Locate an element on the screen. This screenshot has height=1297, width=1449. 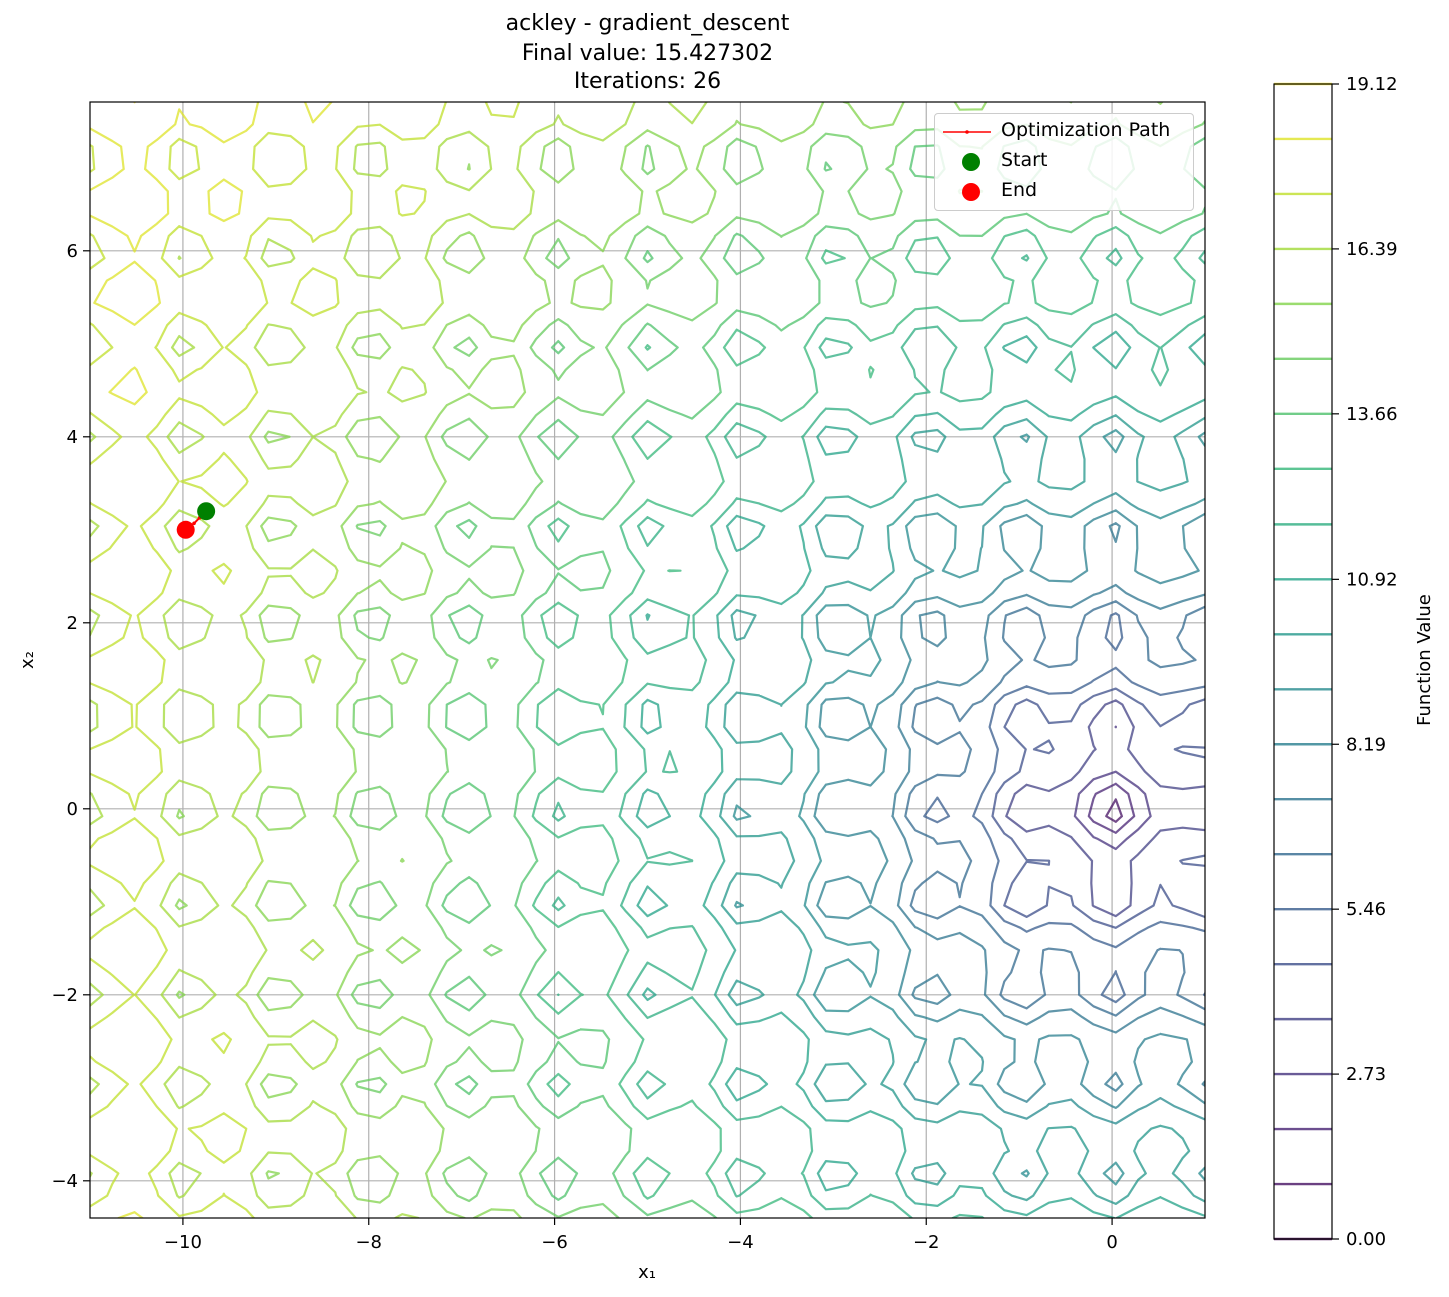
colorbar: 0.00 2.73 5.46 8.19 10.92 13.66 16.39 19.12 is located at coordinates (1335, 662).